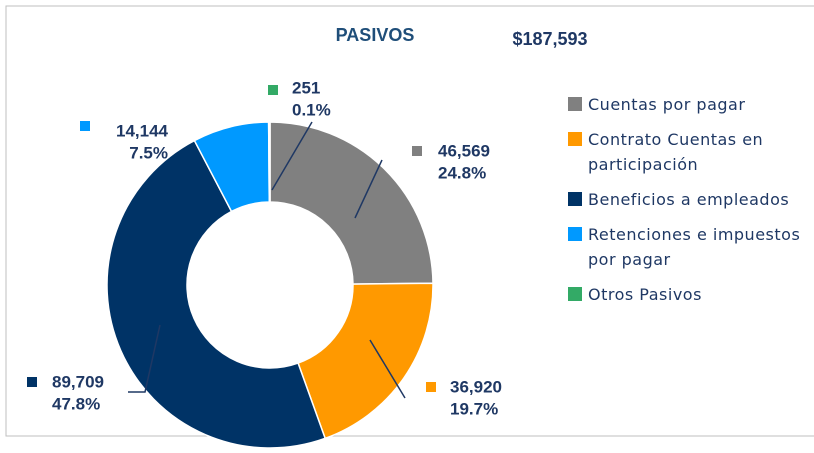 This screenshot has height=453, width=814. I want to click on legend-item: Otros Pasivos, so click(691, 294).